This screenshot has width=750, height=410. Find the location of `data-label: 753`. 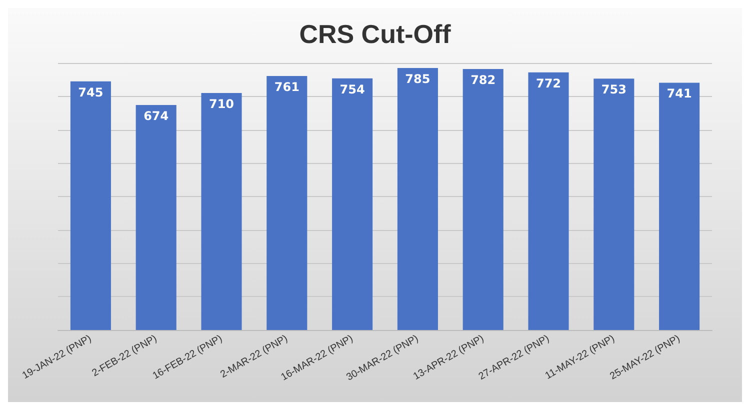

data-label: 753 is located at coordinates (613, 89).